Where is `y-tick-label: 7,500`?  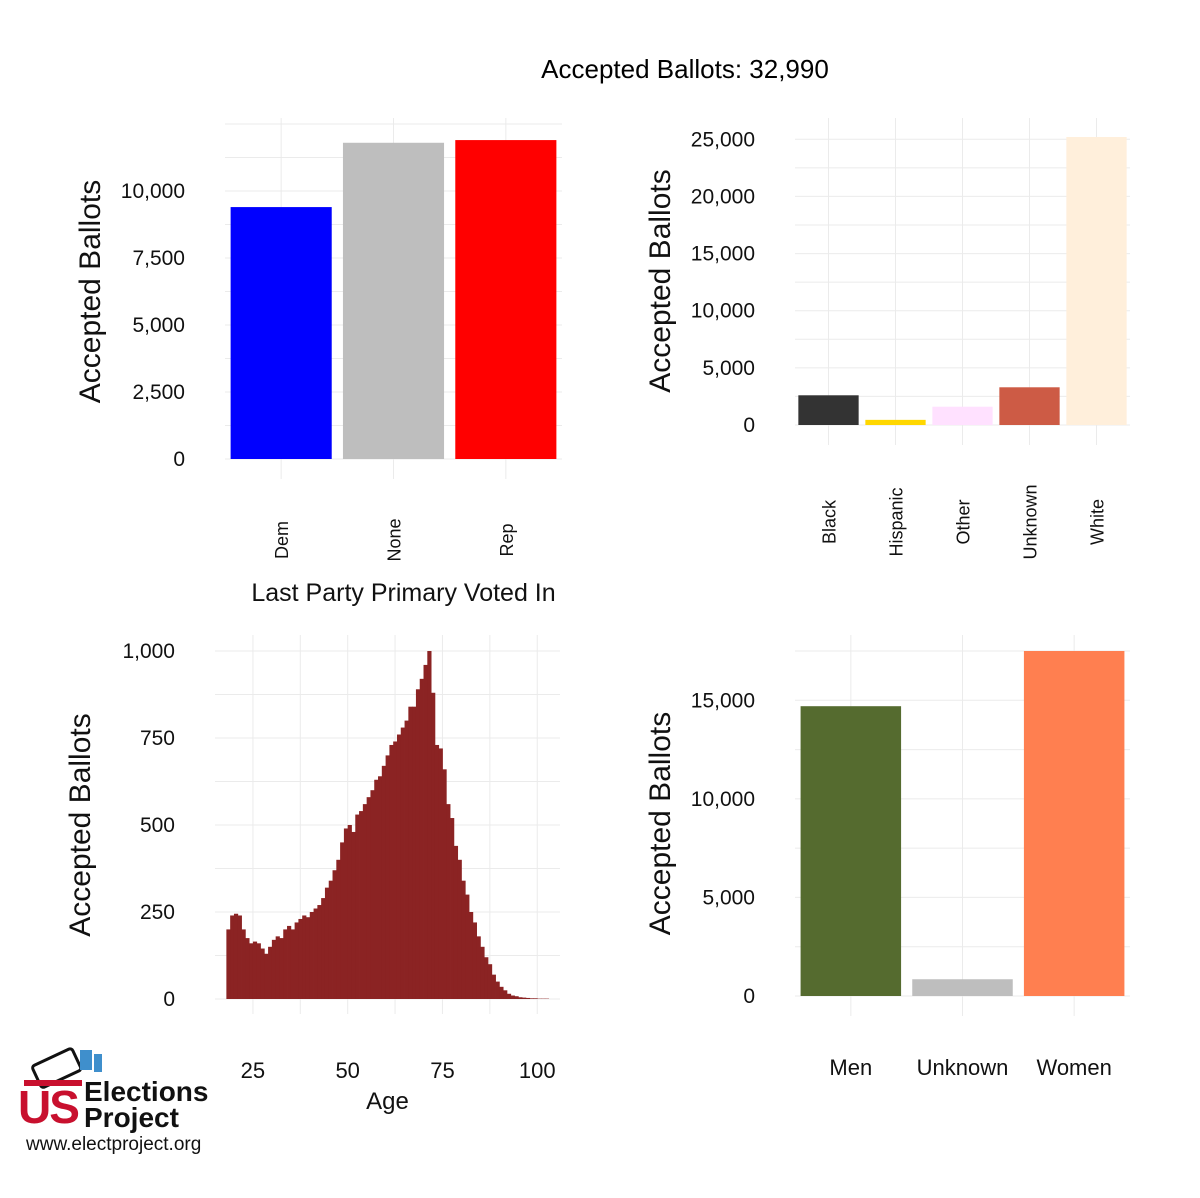
y-tick-label: 7,500 is located at coordinates (158, 258).